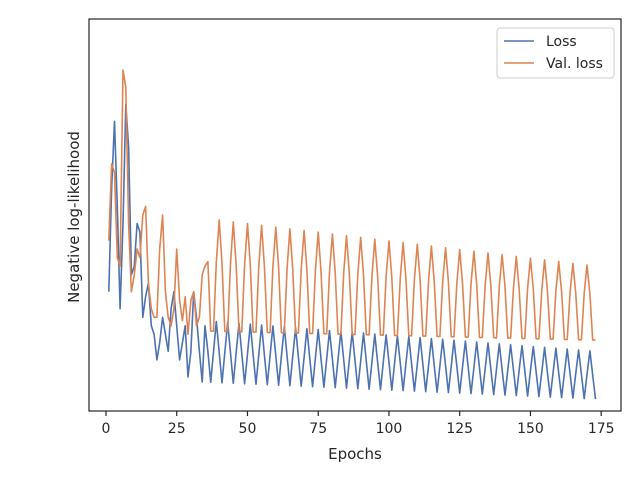 Image resolution: width=640 pixels, height=480 pixels. Describe the element at coordinates (358, 424) in the screenshot. I see `x-ticks: 0 25 50 75 100 125 150 175` at that location.